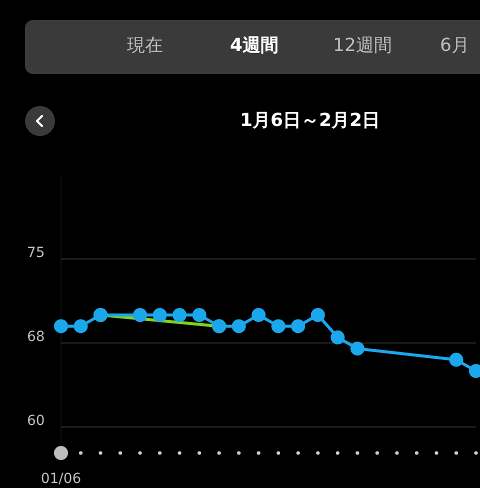 The height and width of the screenshot is (488, 480). Describe the element at coordinates (254, 46) in the screenshot. I see `text: 4週間` at that location.